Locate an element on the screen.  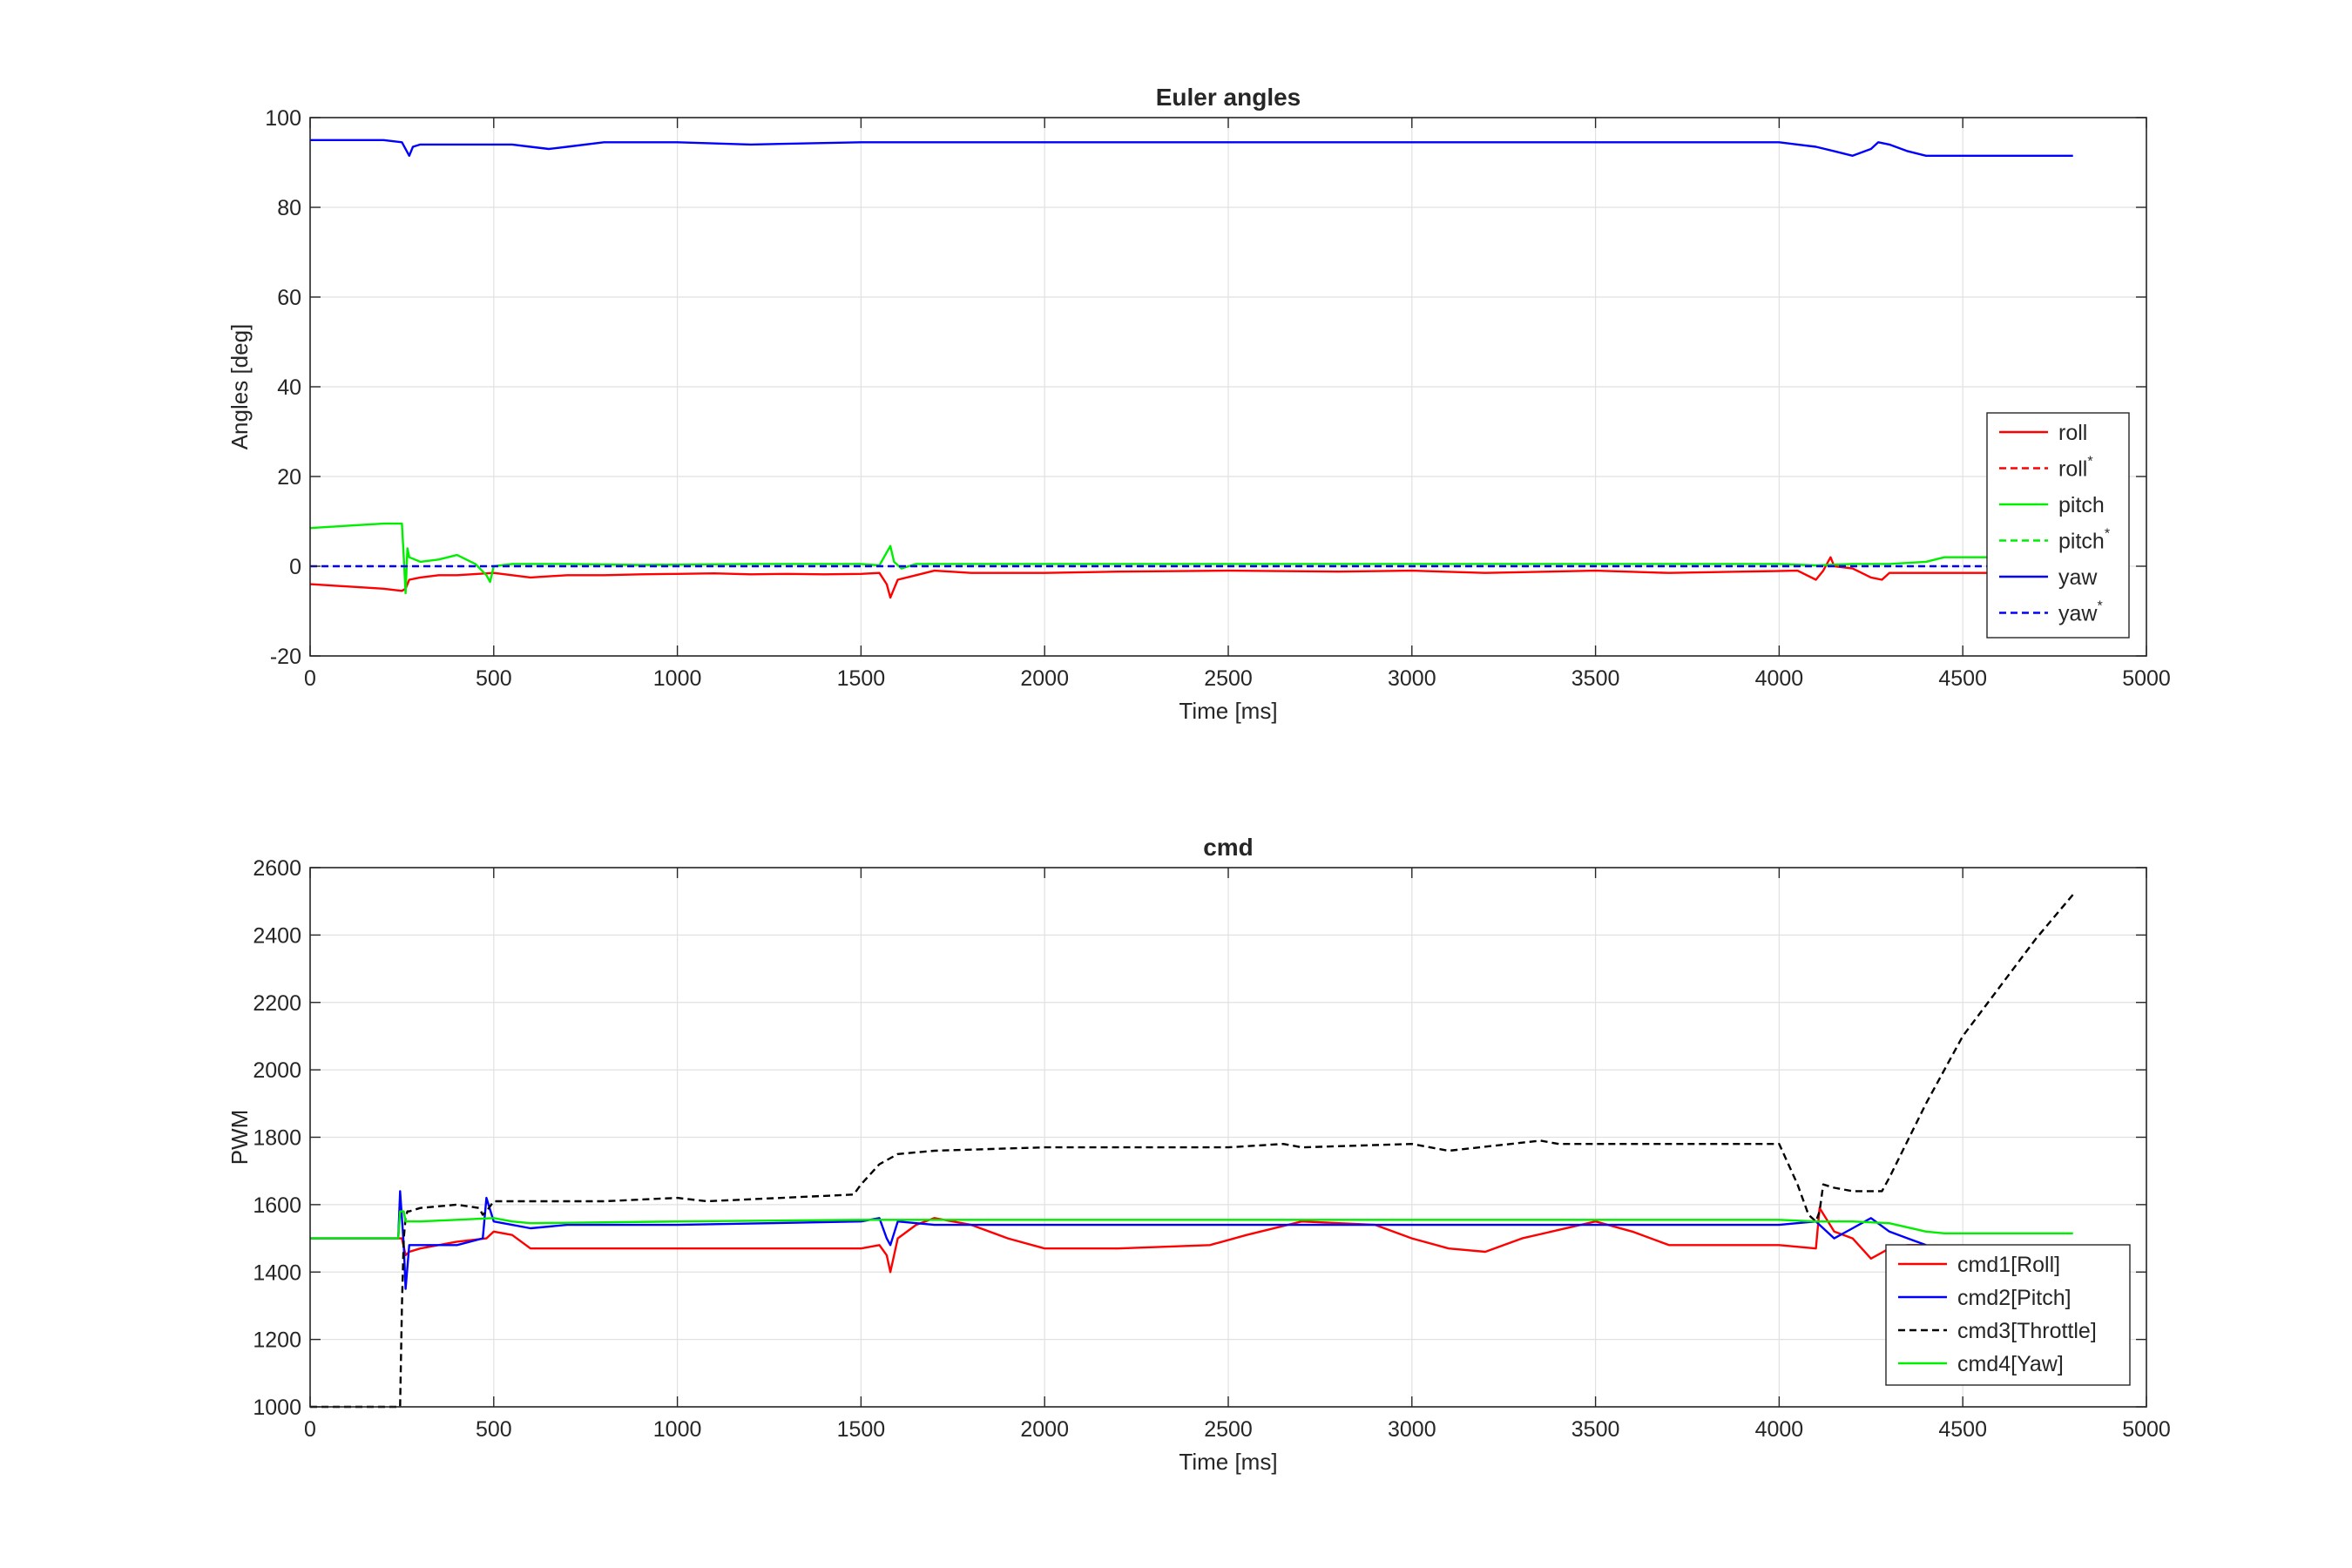
euler-angles-series-yaw is located at coordinates (1191, 148).